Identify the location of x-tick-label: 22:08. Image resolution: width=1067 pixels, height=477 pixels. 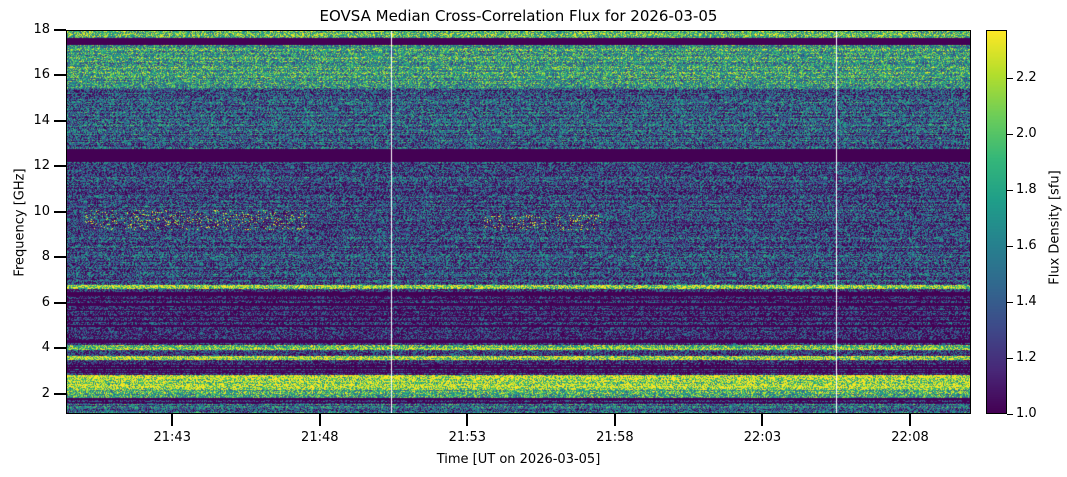
(910, 437).